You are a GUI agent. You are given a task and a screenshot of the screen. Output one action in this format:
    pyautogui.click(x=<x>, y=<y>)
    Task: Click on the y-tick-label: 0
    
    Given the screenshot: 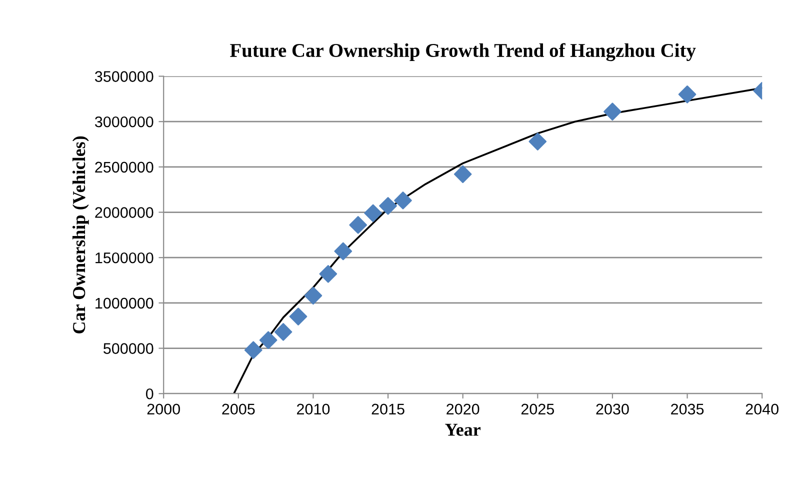 What is the action you would take?
    pyautogui.click(x=150, y=394)
    